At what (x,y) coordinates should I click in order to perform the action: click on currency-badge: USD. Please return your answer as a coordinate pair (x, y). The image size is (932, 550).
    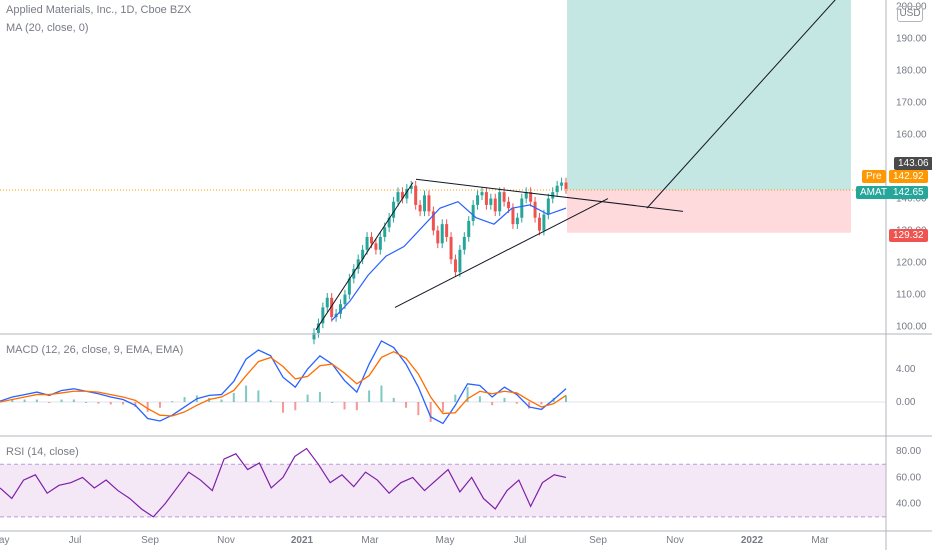
    Looking at the image, I should click on (910, 14).